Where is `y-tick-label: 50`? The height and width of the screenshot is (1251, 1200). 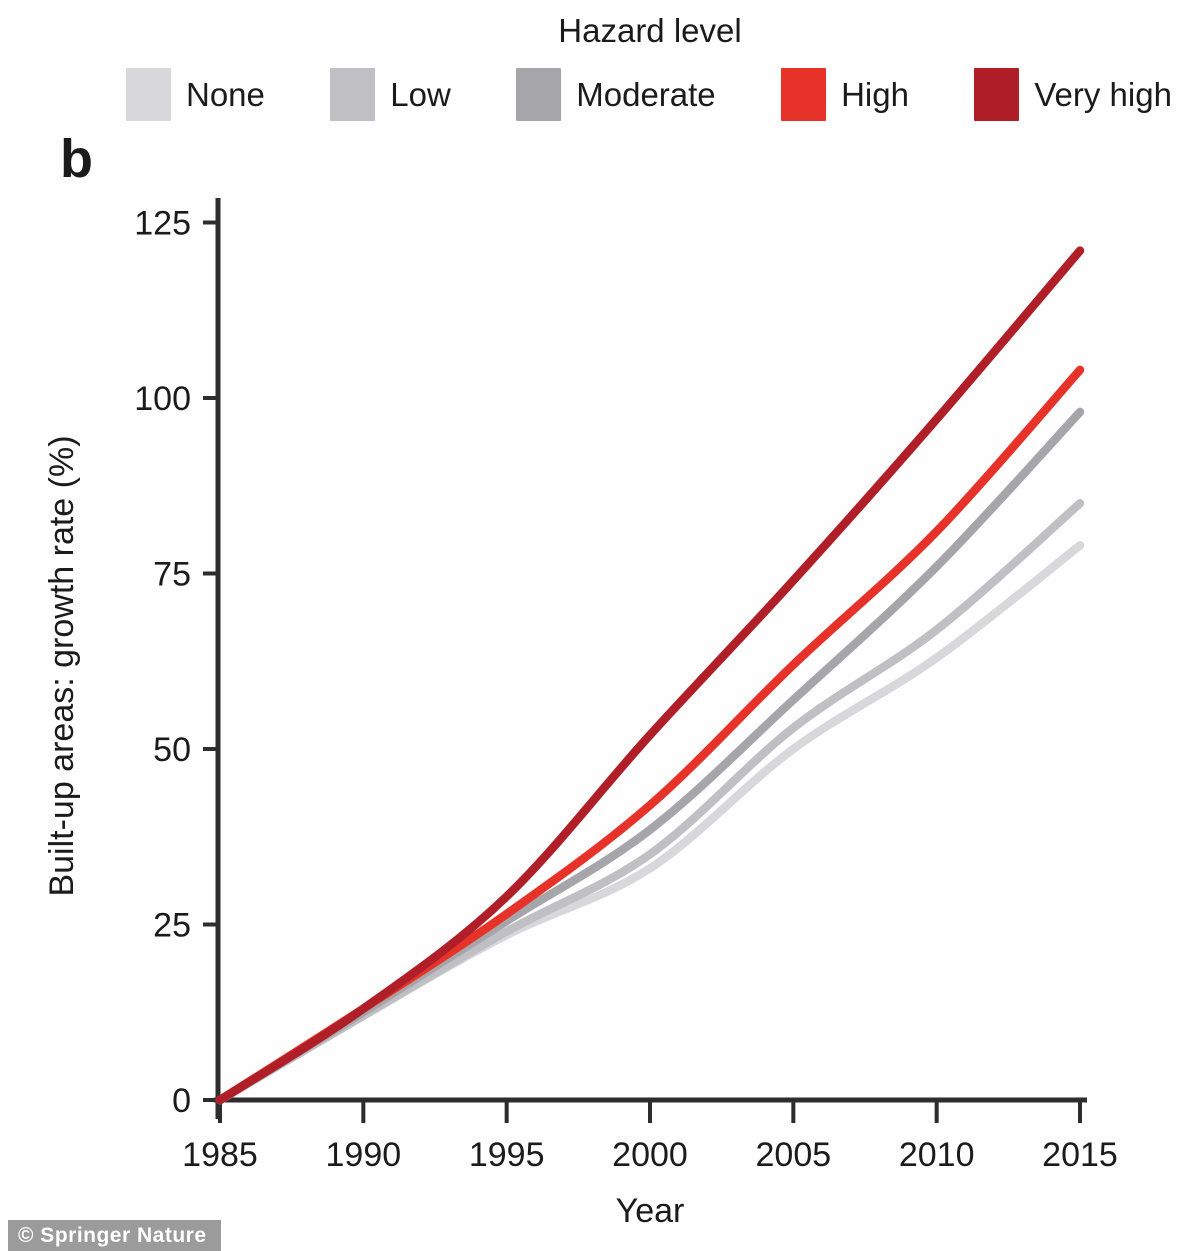
y-tick-label: 50 is located at coordinates (172, 750).